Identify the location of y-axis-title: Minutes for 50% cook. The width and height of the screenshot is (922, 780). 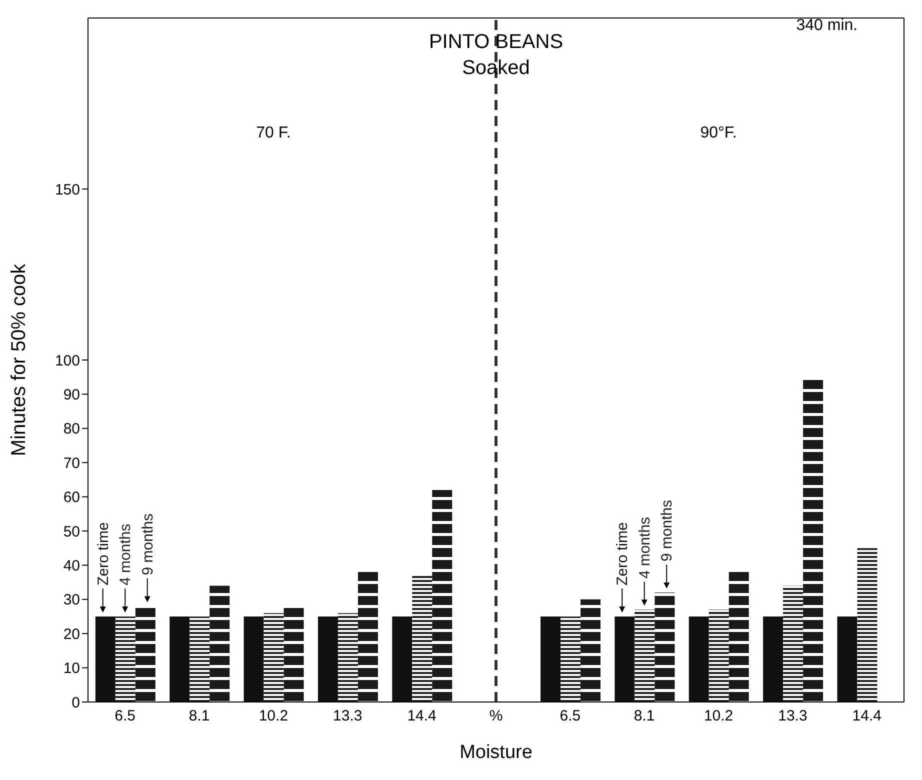
(19, 359).